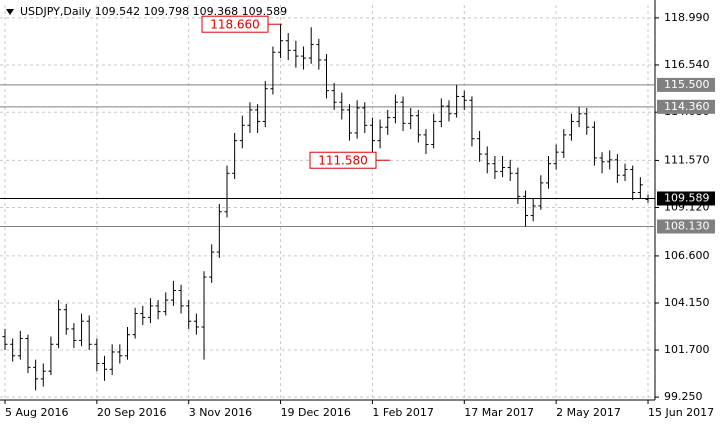  What do you see at coordinates (316, 412) in the screenshot?
I see `x-tick-label: 19 Dec 2016` at bounding box center [316, 412].